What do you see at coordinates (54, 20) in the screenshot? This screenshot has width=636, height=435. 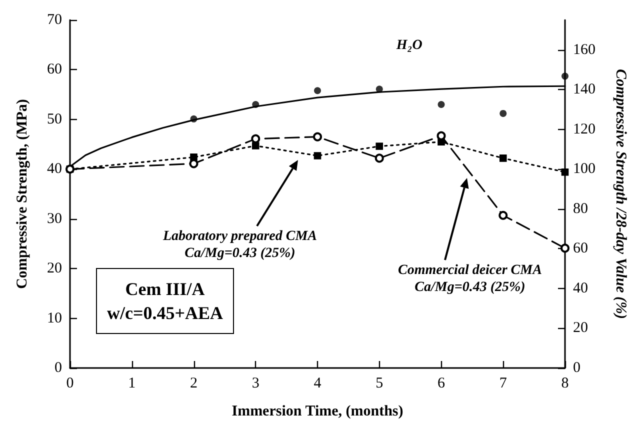 I see `y-tick-label: 70` at bounding box center [54, 20].